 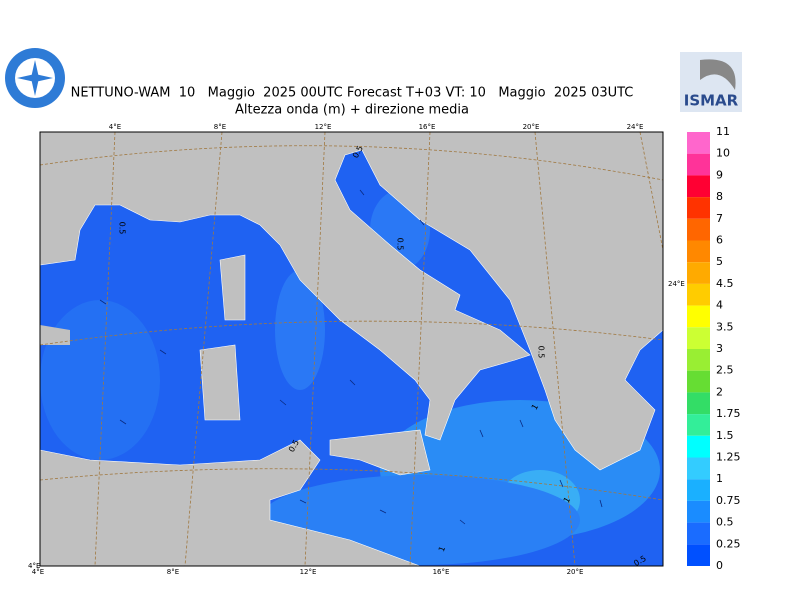 What do you see at coordinates (635, 127) in the screenshot?
I see `lon-label: 24°E` at bounding box center [635, 127].